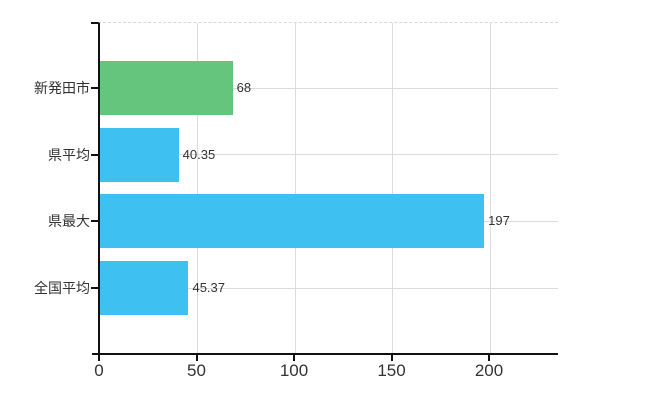 This screenshot has width=650, height=400. What do you see at coordinates (196, 370) in the screenshot?
I see `x-axis-tick-label: 50` at bounding box center [196, 370].